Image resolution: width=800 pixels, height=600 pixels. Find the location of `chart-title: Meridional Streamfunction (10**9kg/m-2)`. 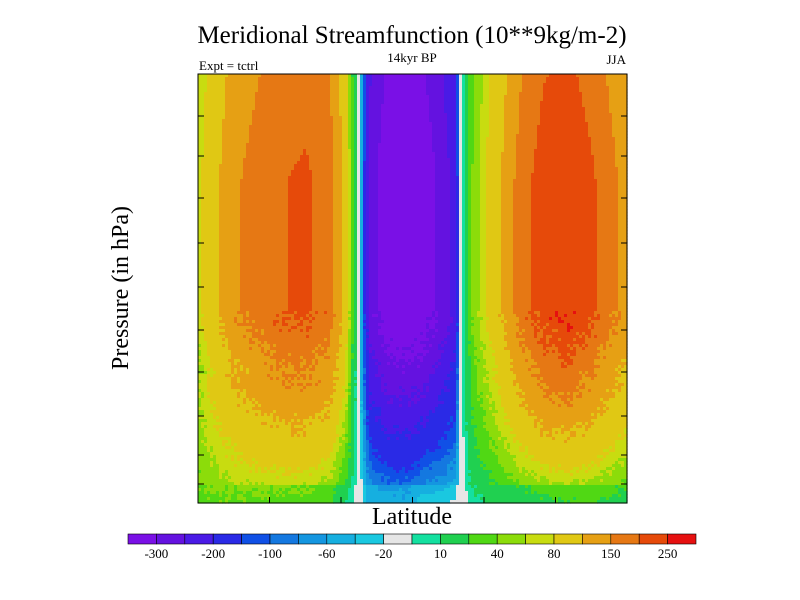

chart-title: Meridional Streamfunction (10**9kg/m-2) is located at coordinates (411, 35).